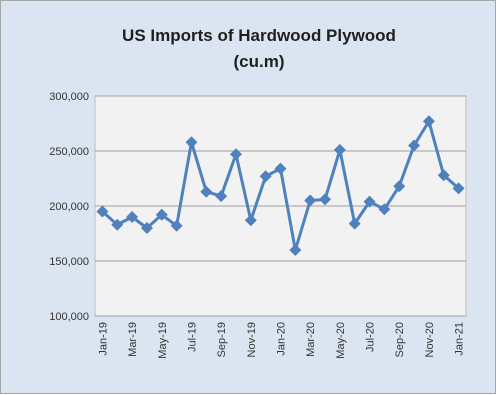 This screenshot has width=496, height=395. I want to click on x-tick-label: Mar-19, so click(133, 339).